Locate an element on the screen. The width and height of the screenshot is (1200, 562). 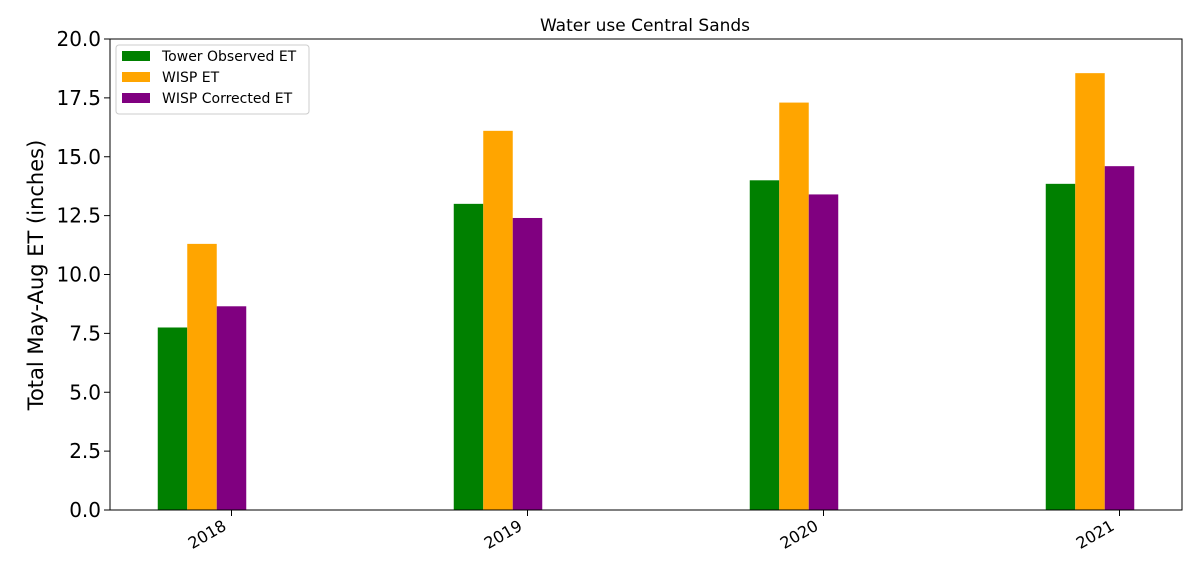
legend-label: WISP Corrected ET is located at coordinates (227, 99).